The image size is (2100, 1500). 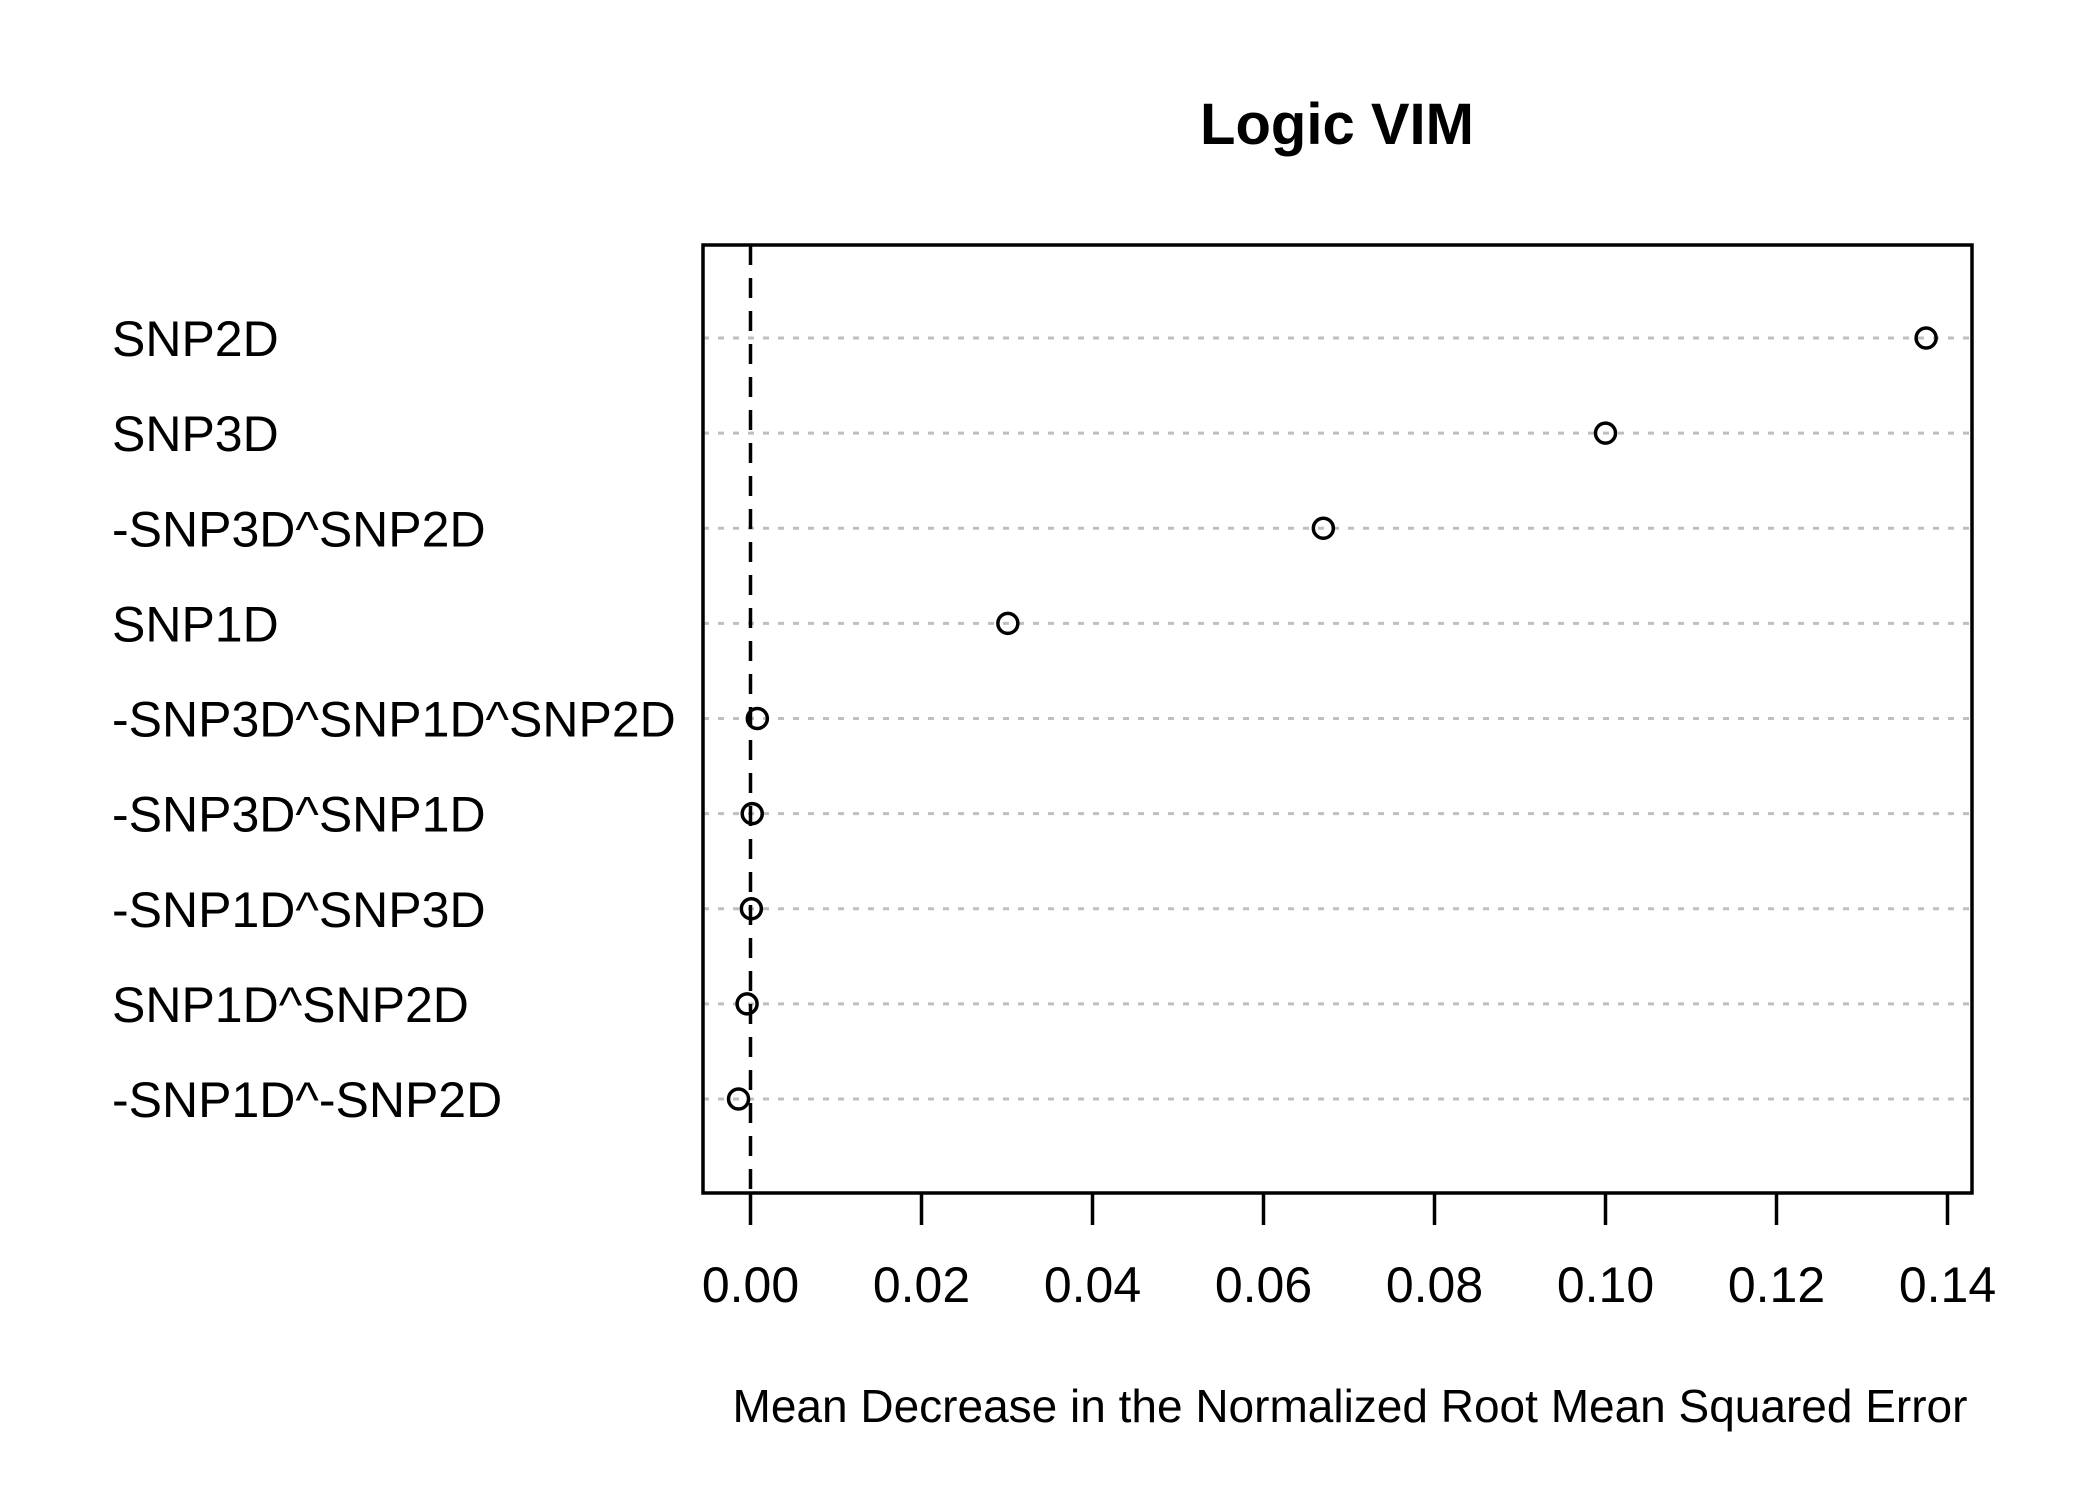 What do you see at coordinates (1092, 1285) in the screenshot?
I see `x-tick-label: 0.04` at bounding box center [1092, 1285].